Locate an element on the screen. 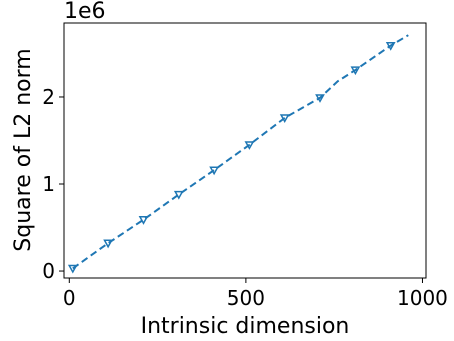 This screenshot has width=454, height=341. y-tick-label: 2 is located at coordinates (48, 97).